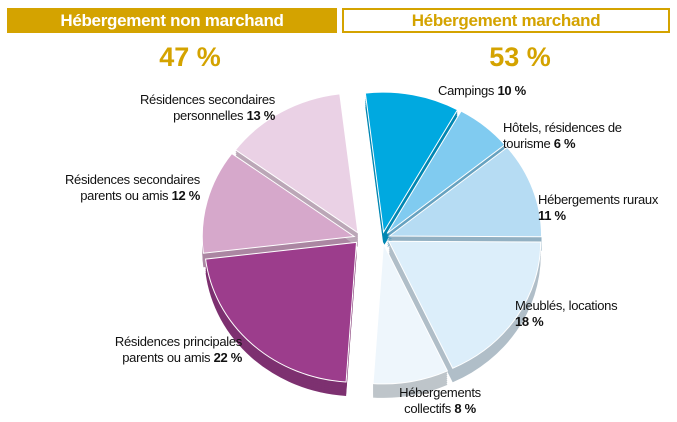 This screenshot has height=422, width=677. Describe the element at coordinates (172, 20) in the screenshot. I see `group-title: Hébergement non marchand` at that location.